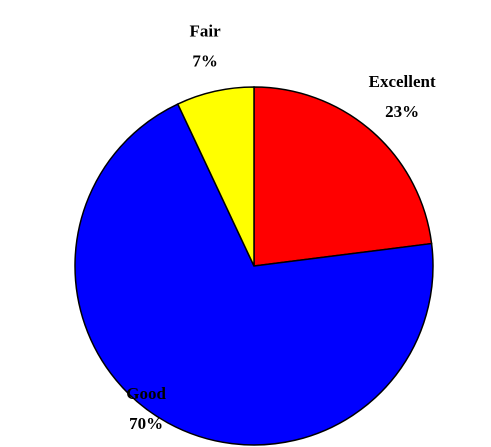 Image resolution: width=491 pixels, height=447 pixels. I want to click on slice-value-label: 7%, so click(205, 60).